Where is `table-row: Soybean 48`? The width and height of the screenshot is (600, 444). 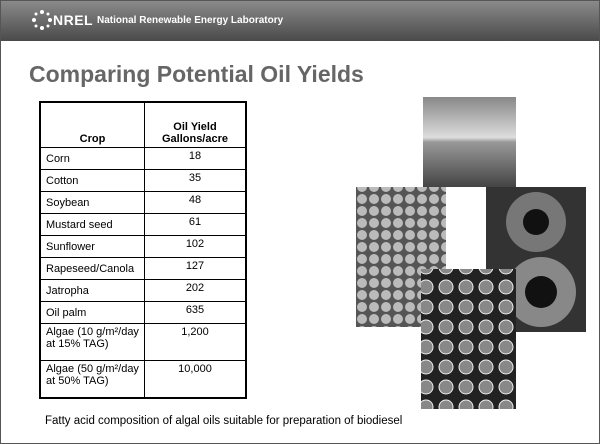 table-row: Soybean 48 is located at coordinates (143, 202).